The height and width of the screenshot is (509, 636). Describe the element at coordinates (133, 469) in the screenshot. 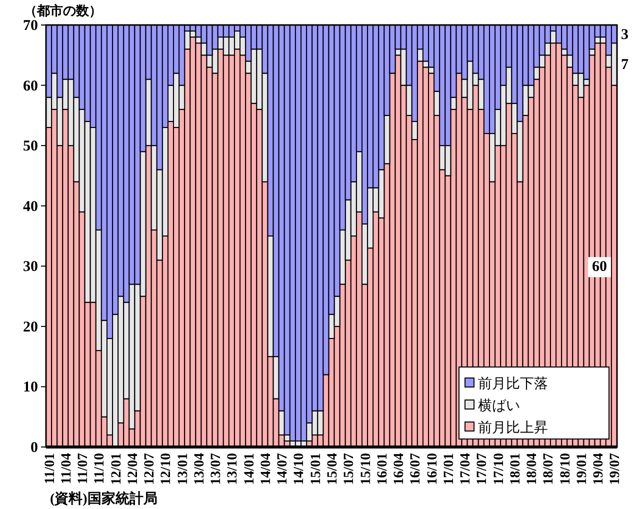

I see `x-tick-label: 12/04` at that location.